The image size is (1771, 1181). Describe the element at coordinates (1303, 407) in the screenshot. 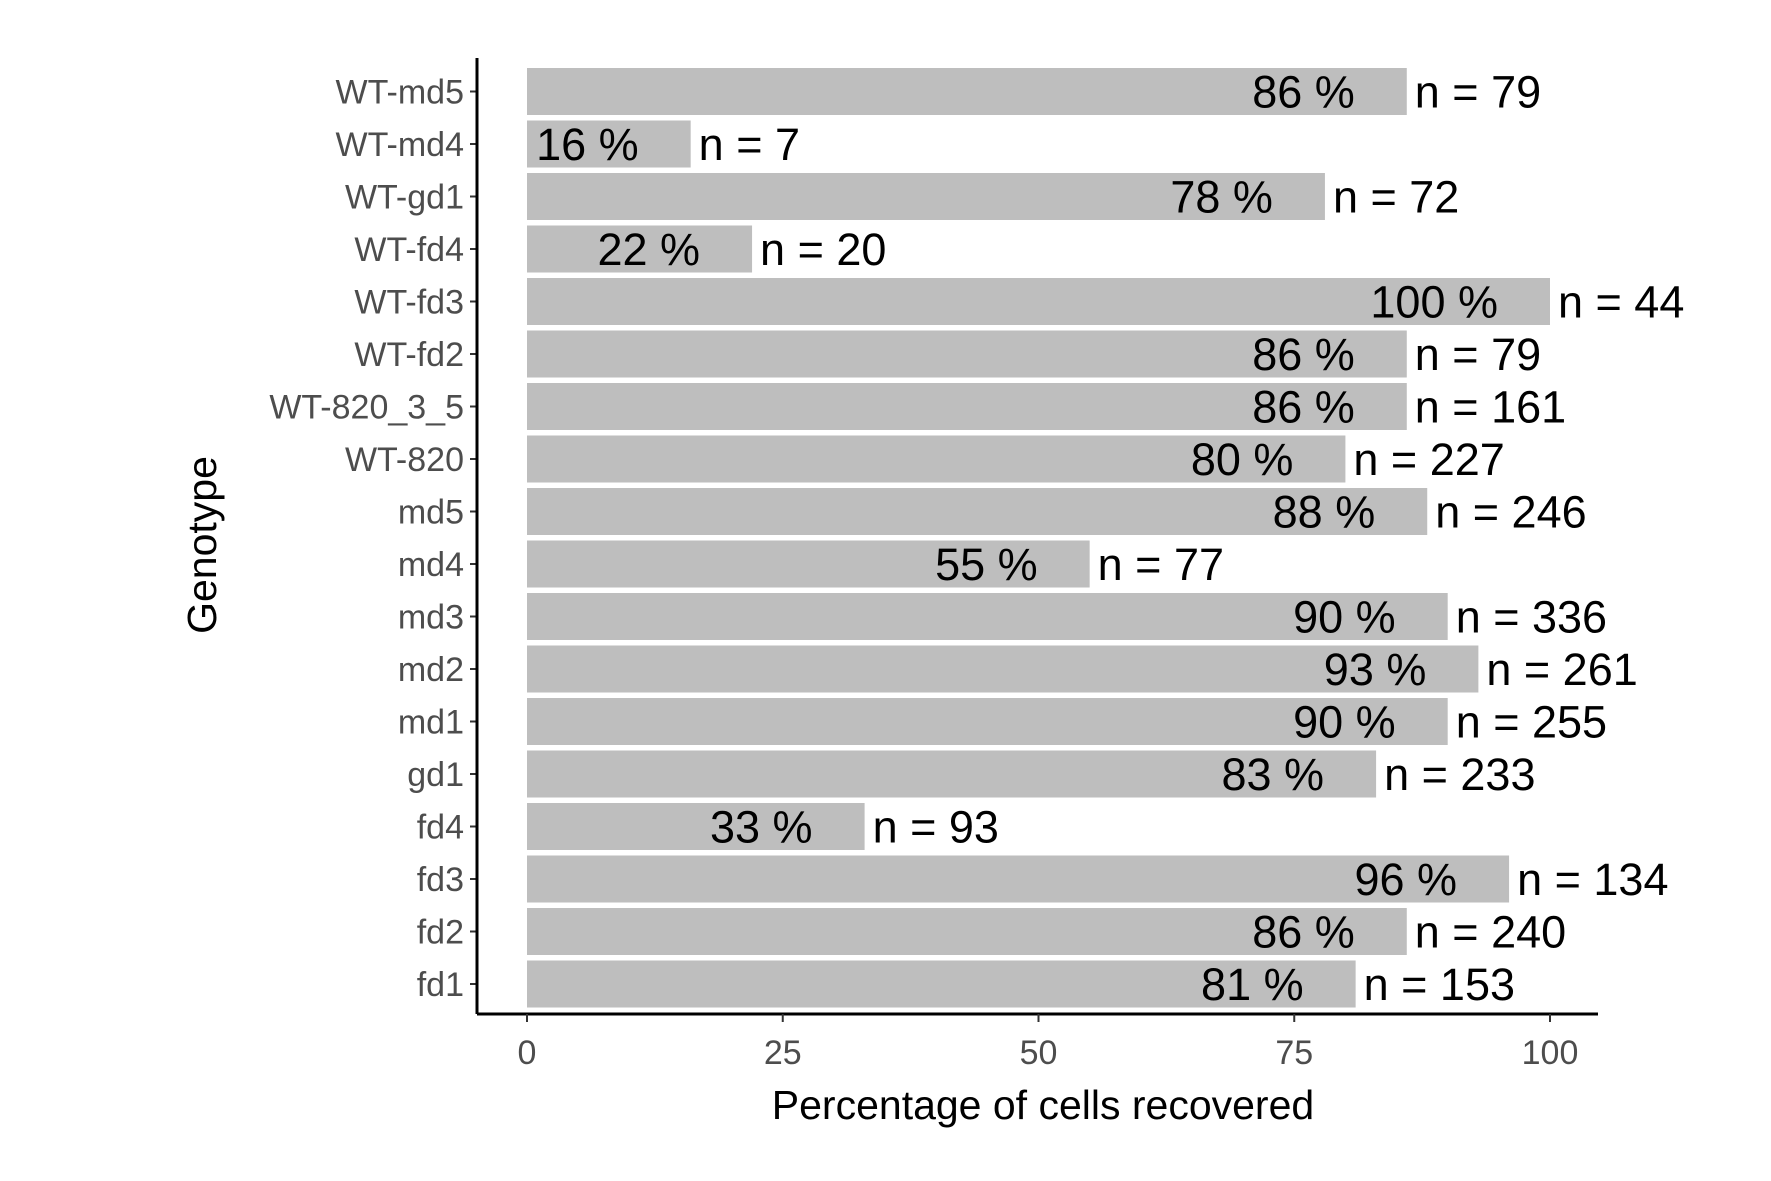

I see `percent-label-WT-820_3_5: 86 %` at that location.